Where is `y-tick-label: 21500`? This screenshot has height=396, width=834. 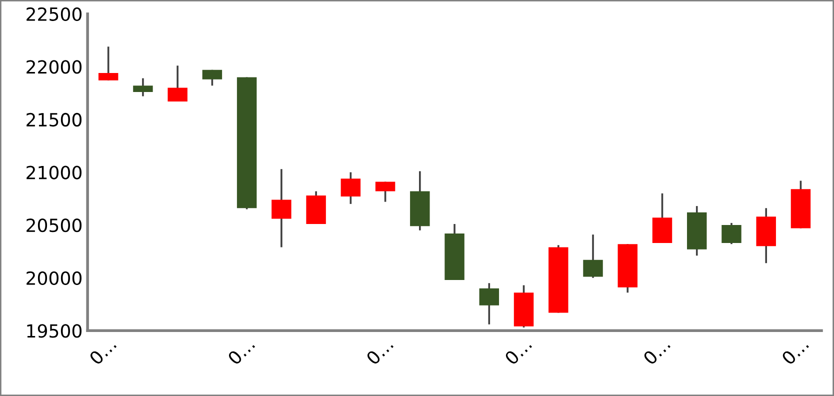 y-tick-label: 21500 is located at coordinates (54, 119).